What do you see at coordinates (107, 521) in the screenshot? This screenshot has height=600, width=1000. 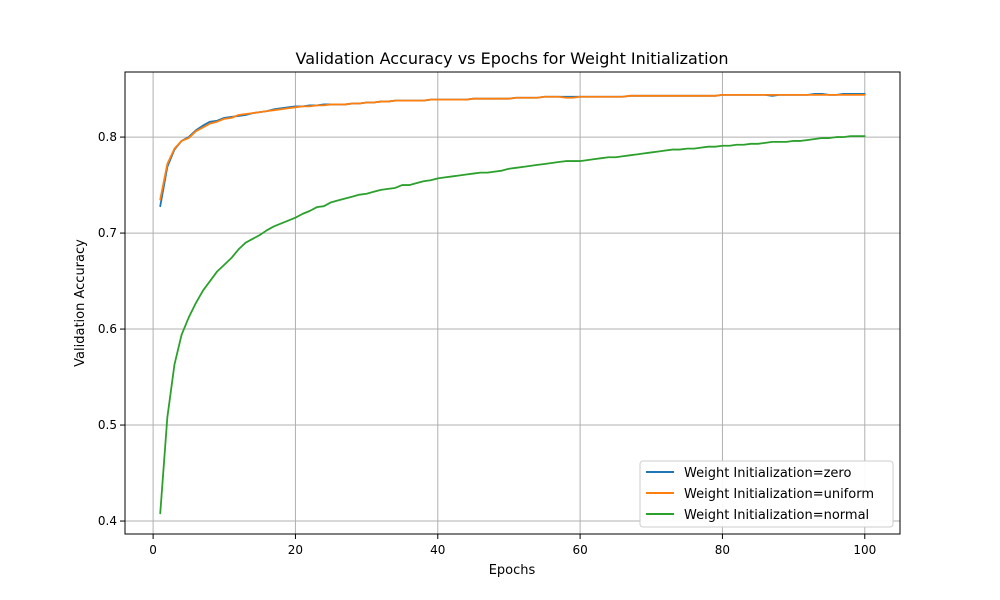 I see `y-tick-label-0: 0.4` at bounding box center [107, 521].